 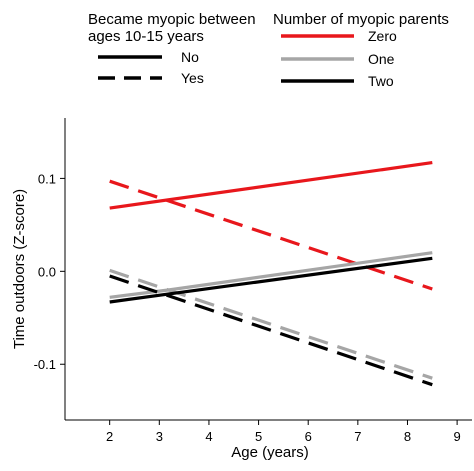 What do you see at coordinates (308, 436) in the screenshot?
I see `x-tick-label: 6` at bounding box center [308, 436].